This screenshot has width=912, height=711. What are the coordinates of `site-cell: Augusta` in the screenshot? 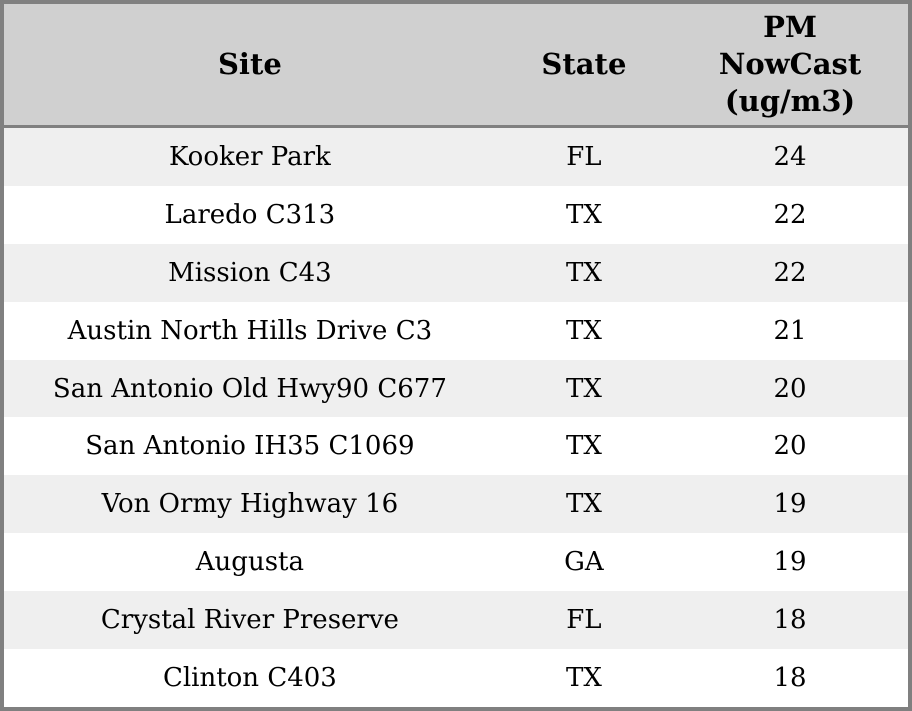 It's located at (249, 562).